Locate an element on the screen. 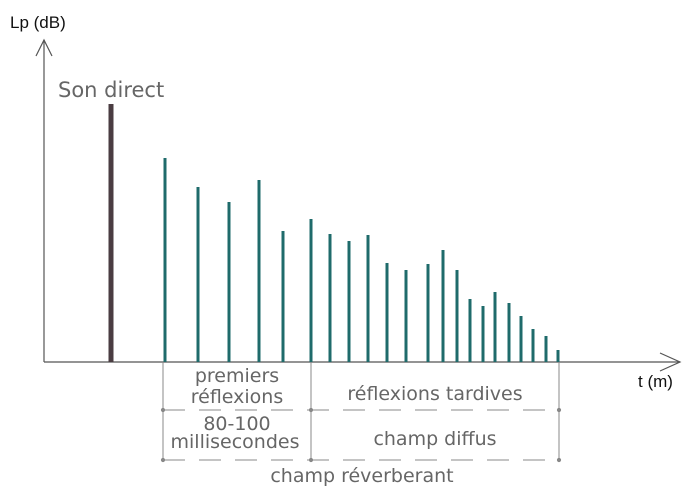 The width and height of the screenshot is (684, 488). reverberant-field-label: champ réverberant is located at coordinates (361, 476).